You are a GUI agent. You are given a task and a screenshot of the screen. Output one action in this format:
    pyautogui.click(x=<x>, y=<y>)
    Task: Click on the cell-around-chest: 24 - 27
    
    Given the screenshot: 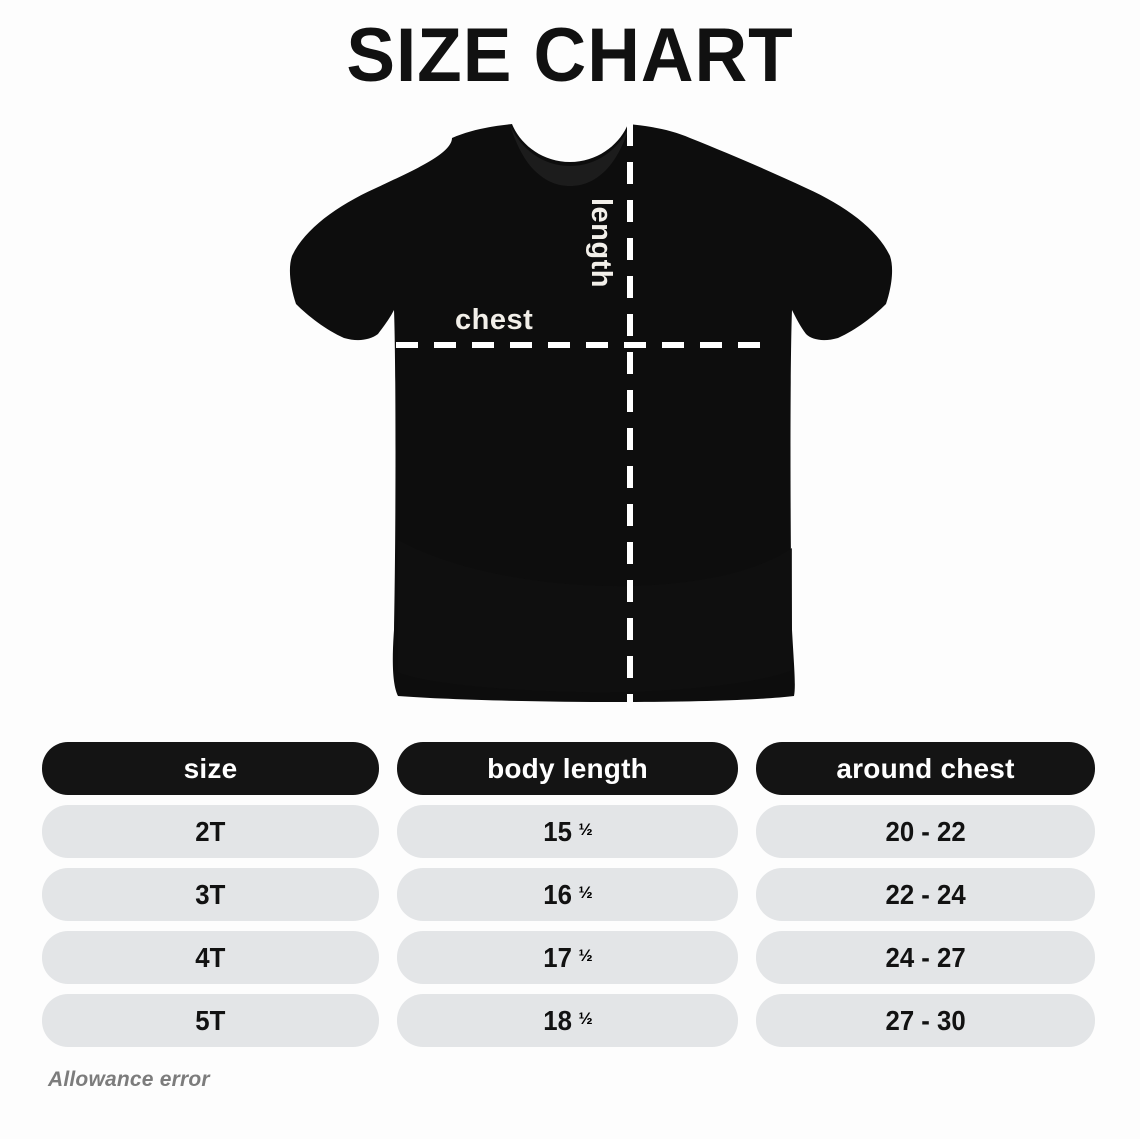 What is the action you would take?
    pyautogui.click(x=925, y=957)
    